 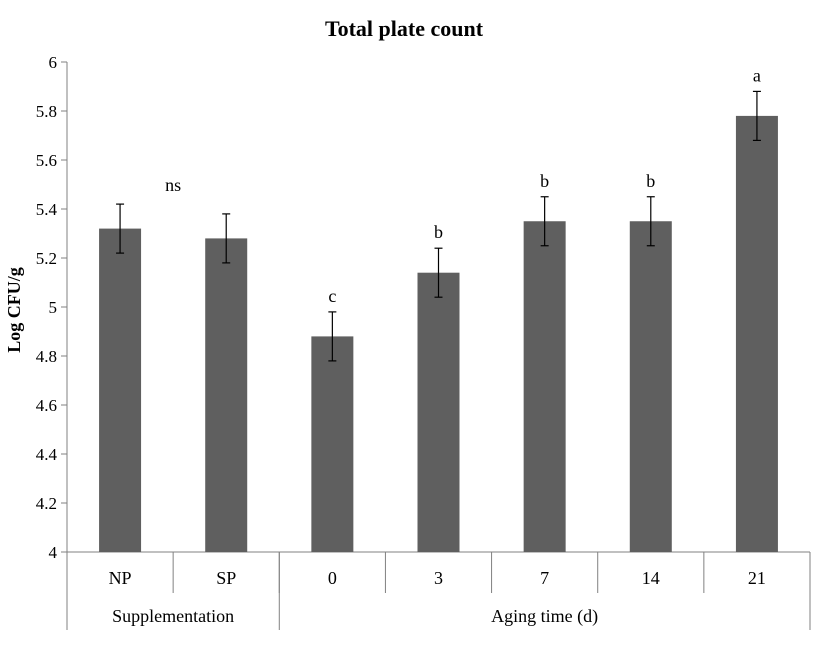 I want to click on y-tick-label: 5.8, so click(x=46, y=111).